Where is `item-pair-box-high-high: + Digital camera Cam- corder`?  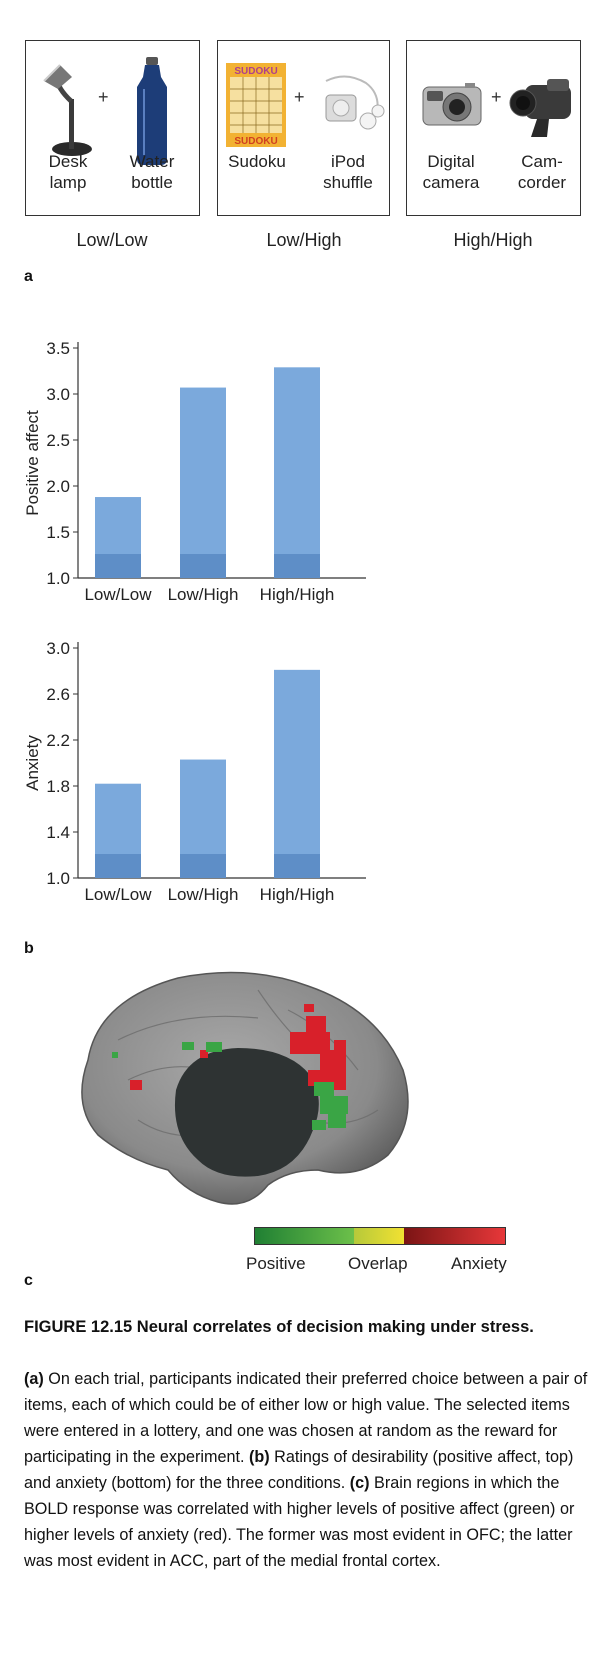
item-pair-box-high-high: + Digital camera Cam- corder is located at coordinates (493, 128).